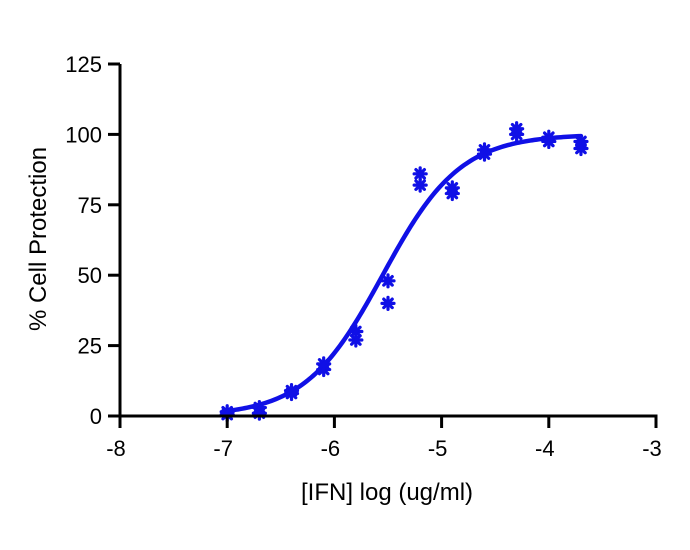 The height and width of the screenshot is (550, 690). I want to click on x-axis-title: [IFN] log (ug/ml), so click(387, 492).